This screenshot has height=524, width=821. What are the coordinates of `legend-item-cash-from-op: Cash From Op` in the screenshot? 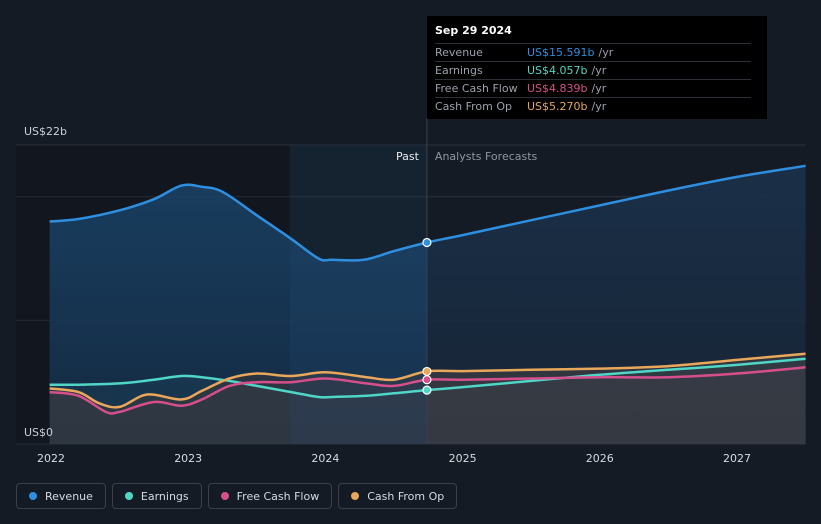 It's located at (398, 496).